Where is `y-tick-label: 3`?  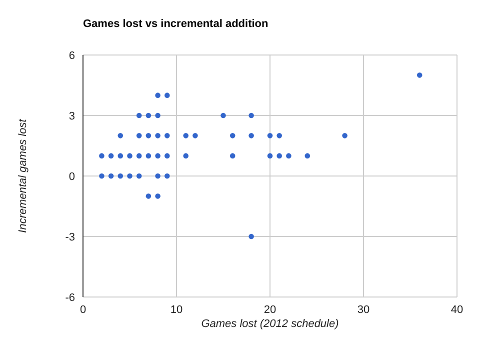
y-tick-label: 3 is located at coordinates (71, 116).